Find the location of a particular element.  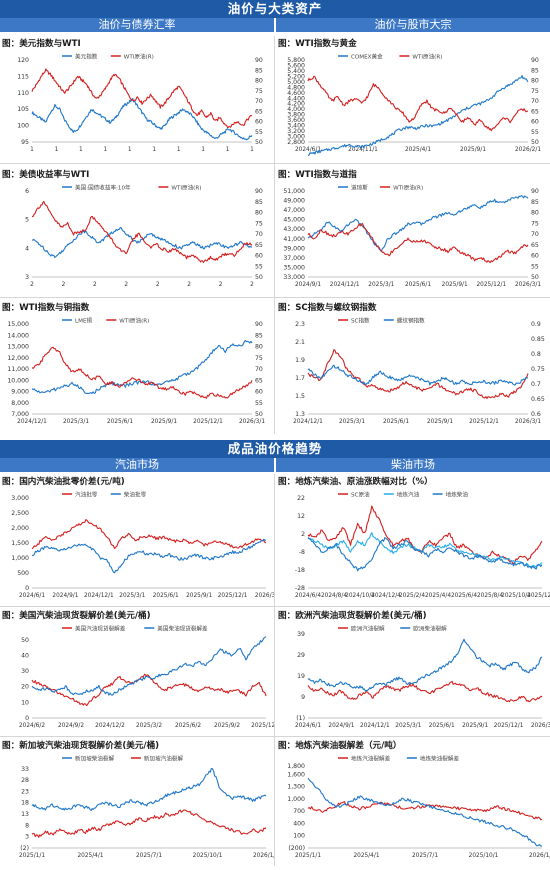

y-tick-label: 28 is located at coordinates (25, 780).